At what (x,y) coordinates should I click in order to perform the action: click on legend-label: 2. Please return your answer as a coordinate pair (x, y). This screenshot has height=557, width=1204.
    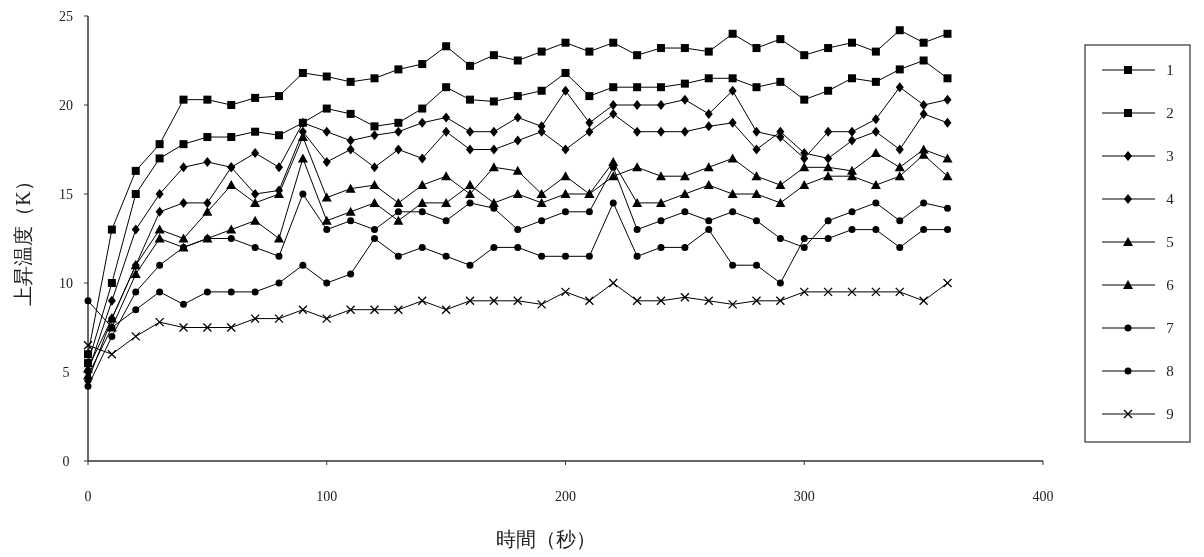
    Looking at the image, I should click on (1170, 113).